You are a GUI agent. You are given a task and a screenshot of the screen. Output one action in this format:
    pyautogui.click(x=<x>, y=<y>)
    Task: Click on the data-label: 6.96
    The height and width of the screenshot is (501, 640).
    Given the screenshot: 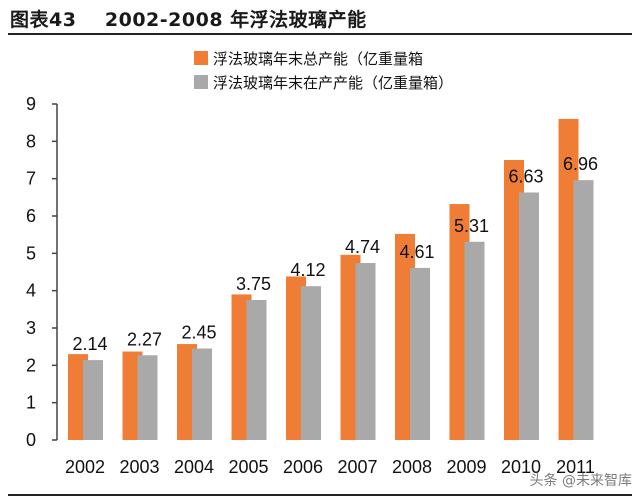 What is the action you would take?
    pyautogui.click(x=580, y=164)
    